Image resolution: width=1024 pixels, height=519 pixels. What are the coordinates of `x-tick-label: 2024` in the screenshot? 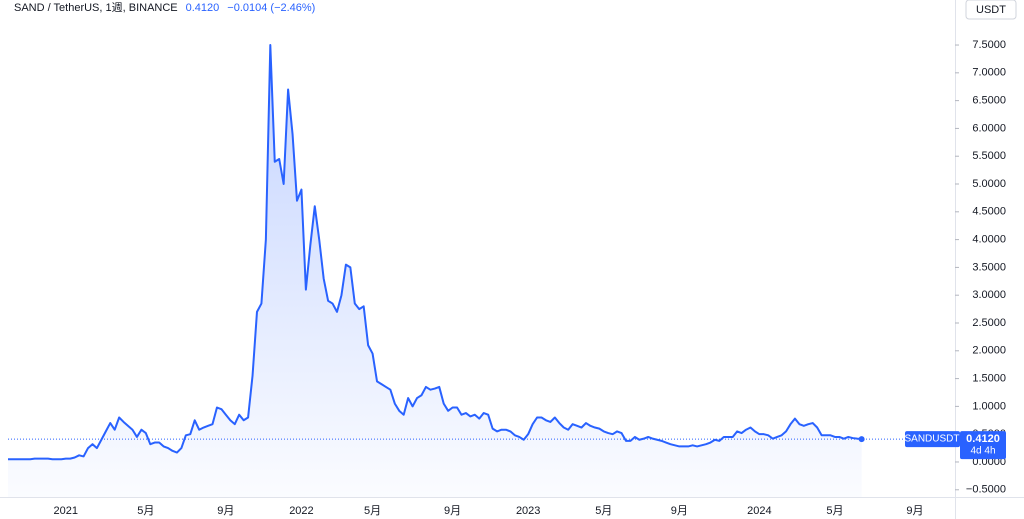 It's located at (759, 511).